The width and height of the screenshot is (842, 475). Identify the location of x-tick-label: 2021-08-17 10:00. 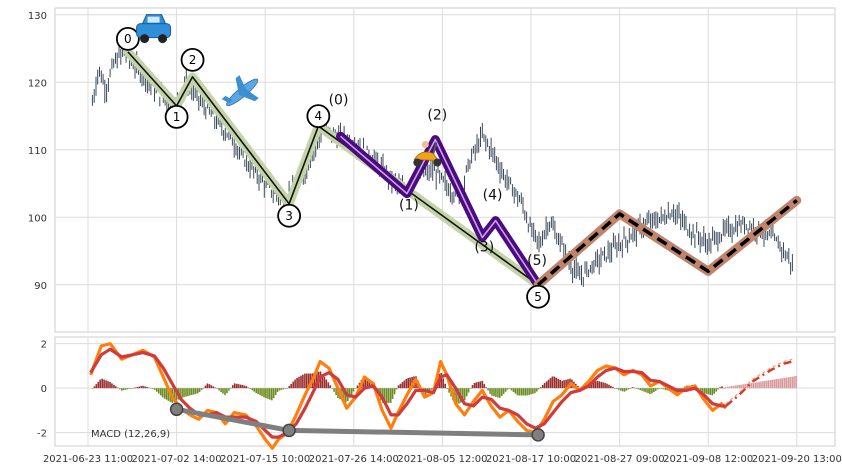
(531, 459).